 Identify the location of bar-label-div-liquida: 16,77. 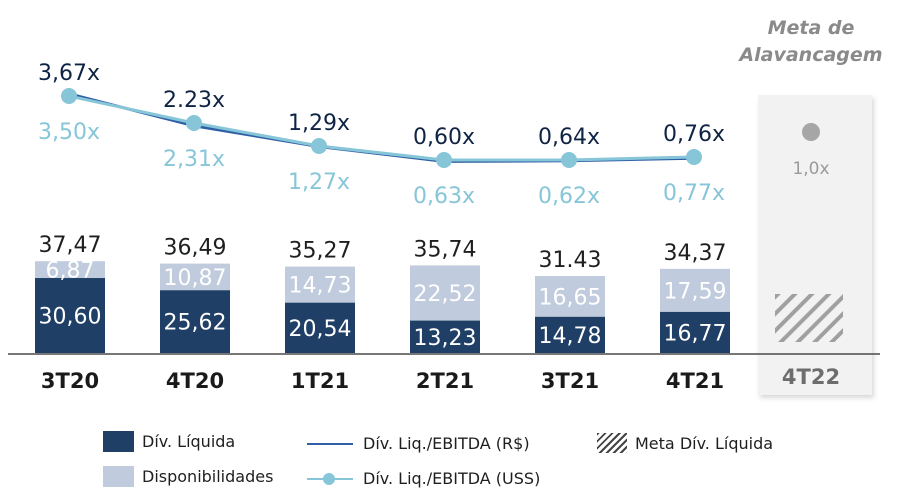
(695, 333).